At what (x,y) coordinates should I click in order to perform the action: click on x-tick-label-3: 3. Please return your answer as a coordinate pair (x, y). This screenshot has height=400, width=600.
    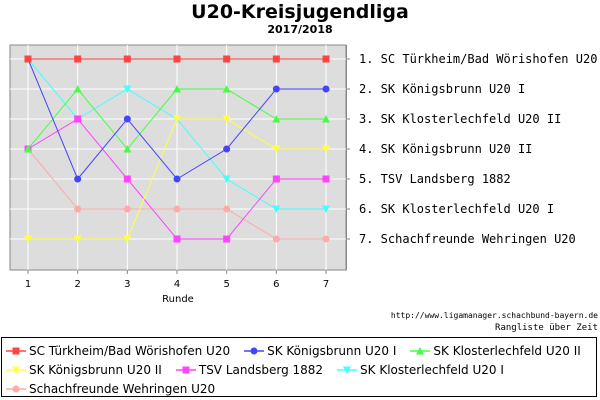
    Looking at the image, I should click on (127, 284).